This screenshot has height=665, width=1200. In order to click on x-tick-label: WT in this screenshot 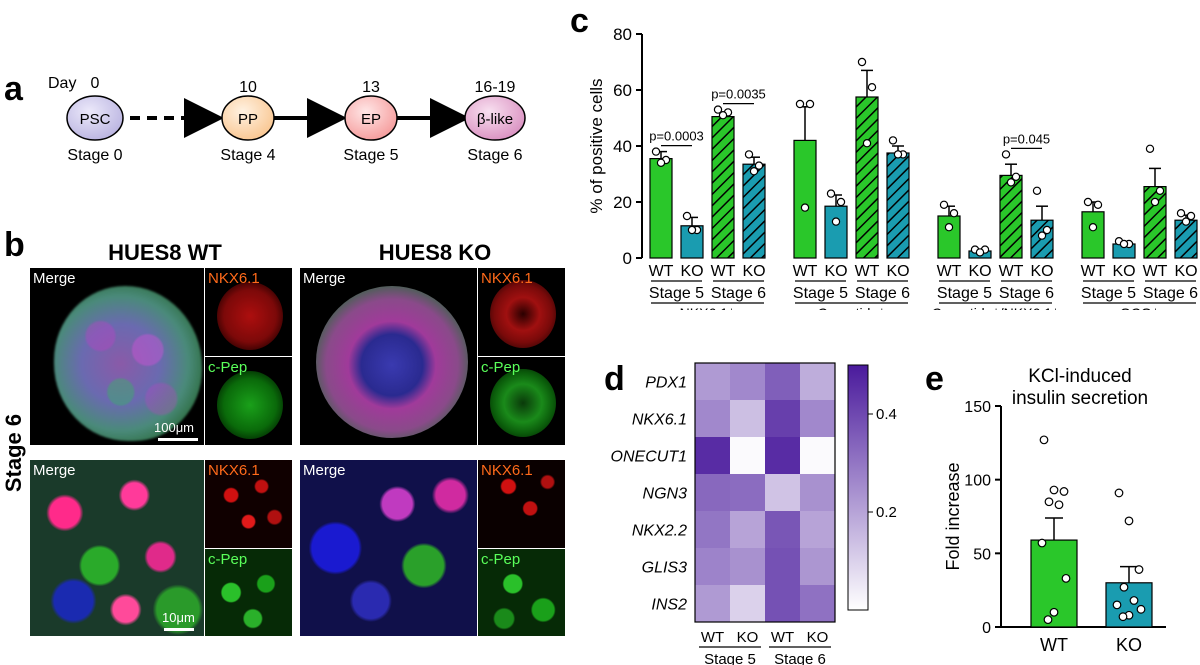, I will do `click(1054, 645)`.